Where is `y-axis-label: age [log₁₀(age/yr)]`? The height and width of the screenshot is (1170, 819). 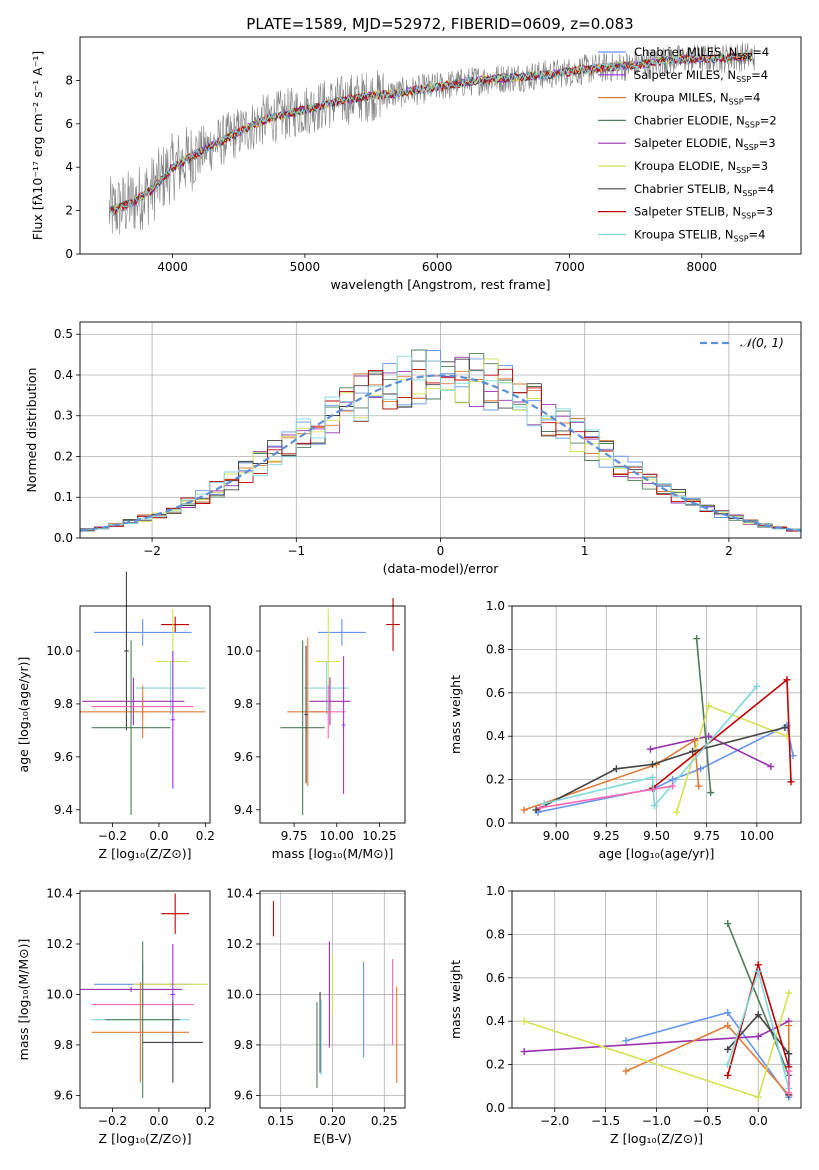 y-axis-label: age [log₁₀(age/yr)] is located at coordinates (23, 715).